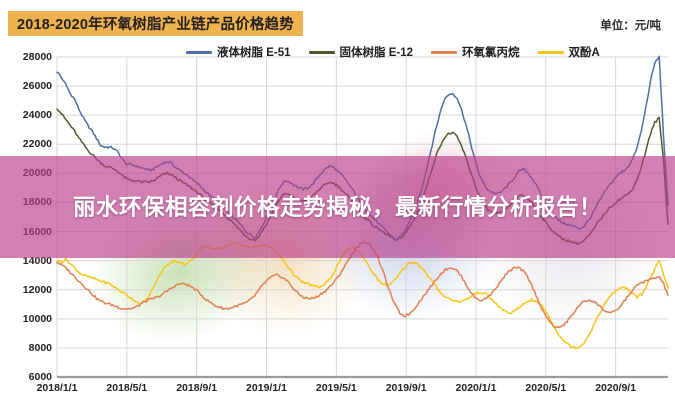  Describe the element at coordinates (476, 388) in the screenshot. I see `x-axis-tick-label: 2020/1/1` at that location.